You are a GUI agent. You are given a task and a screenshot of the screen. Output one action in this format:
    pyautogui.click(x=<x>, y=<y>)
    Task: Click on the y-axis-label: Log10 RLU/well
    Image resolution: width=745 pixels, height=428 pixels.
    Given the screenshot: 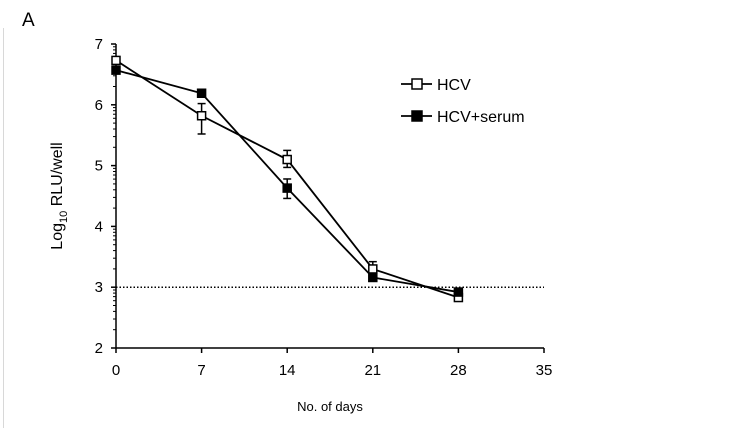 What is the action you would take?
    pyautogui.click(x=59, y=195)
    